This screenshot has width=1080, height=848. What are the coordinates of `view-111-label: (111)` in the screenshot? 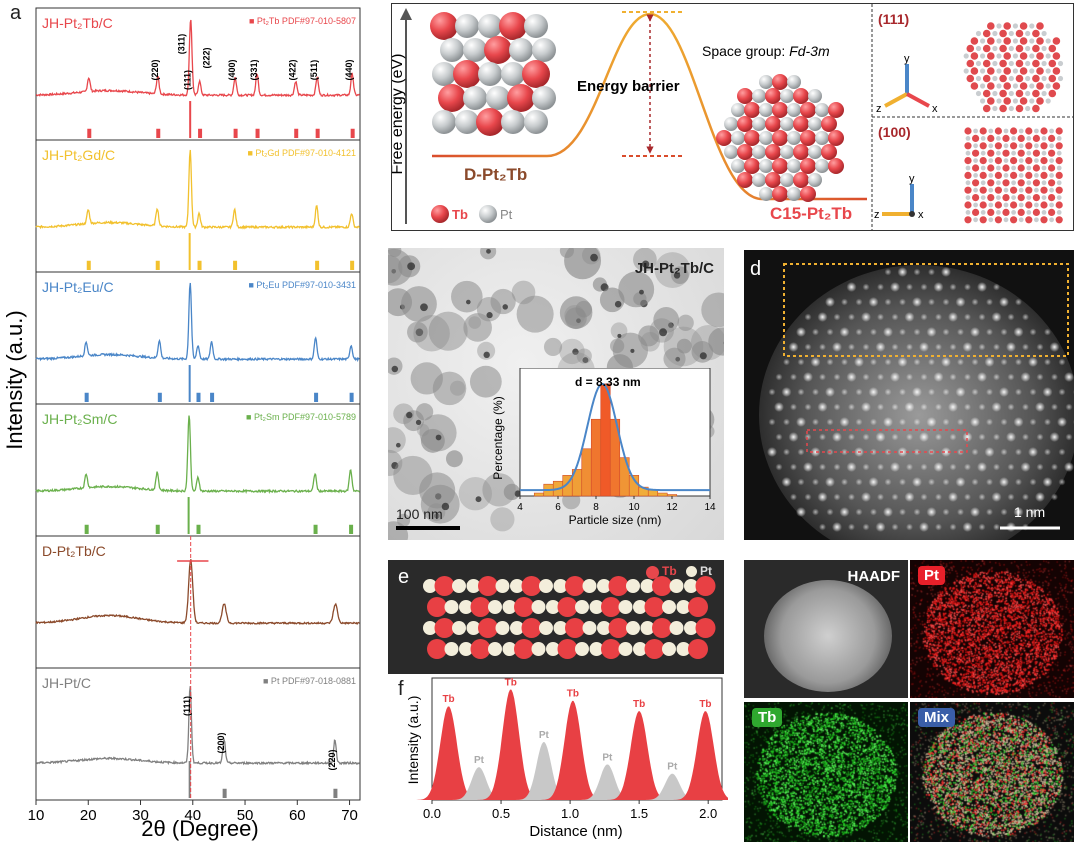 It's located at (893, 19).